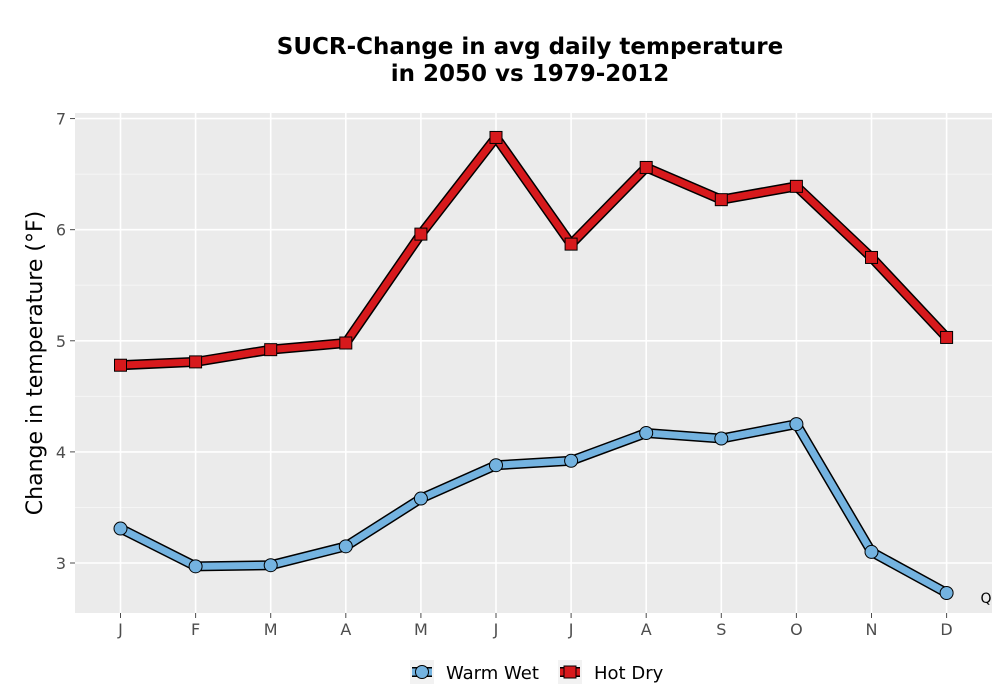 This screenshot has width=1000, height=700. I want to click on y-tick-label: 7, so click(61, 119).